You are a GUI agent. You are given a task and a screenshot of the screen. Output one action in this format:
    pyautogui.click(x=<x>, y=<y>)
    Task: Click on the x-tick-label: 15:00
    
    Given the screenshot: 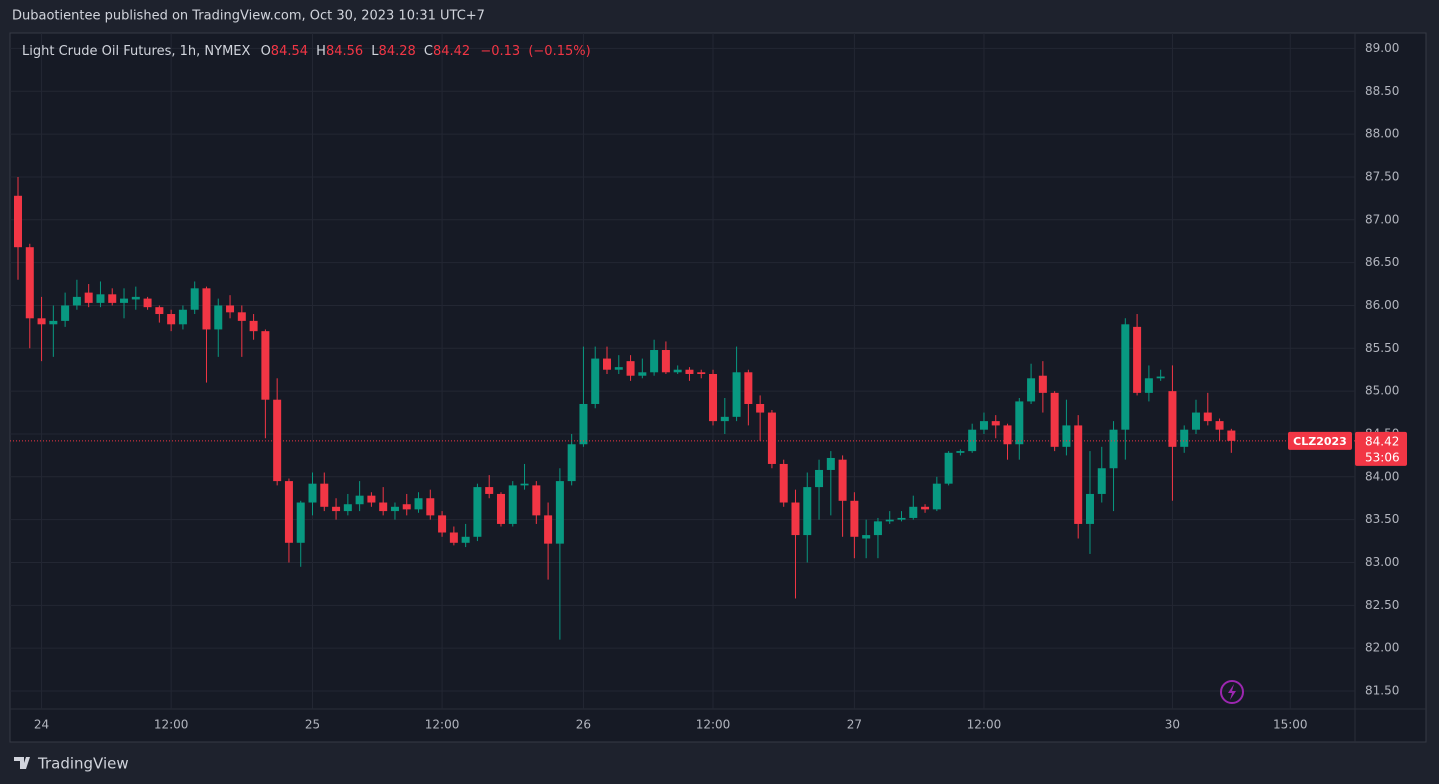 What is the action you would take?
    pyautogui.click(x=1290, y=725)
    